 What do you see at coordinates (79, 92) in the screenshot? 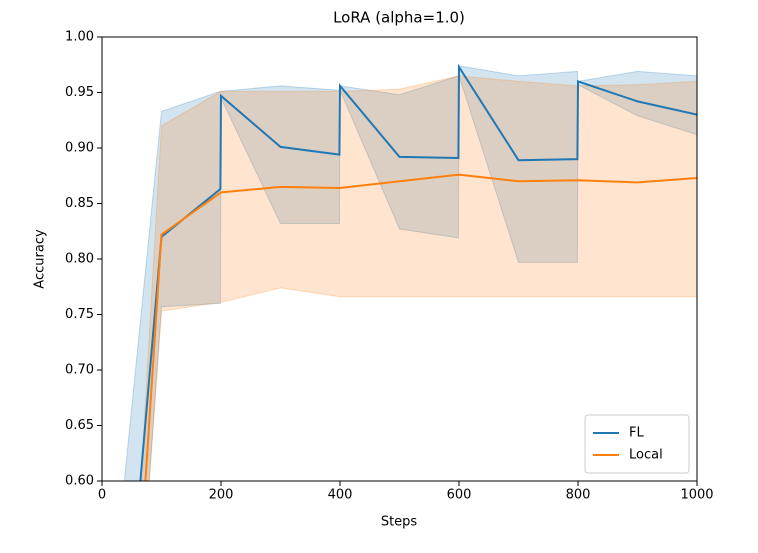
I see `y-tick-label: 0.95` at bounding box center [79, 92].